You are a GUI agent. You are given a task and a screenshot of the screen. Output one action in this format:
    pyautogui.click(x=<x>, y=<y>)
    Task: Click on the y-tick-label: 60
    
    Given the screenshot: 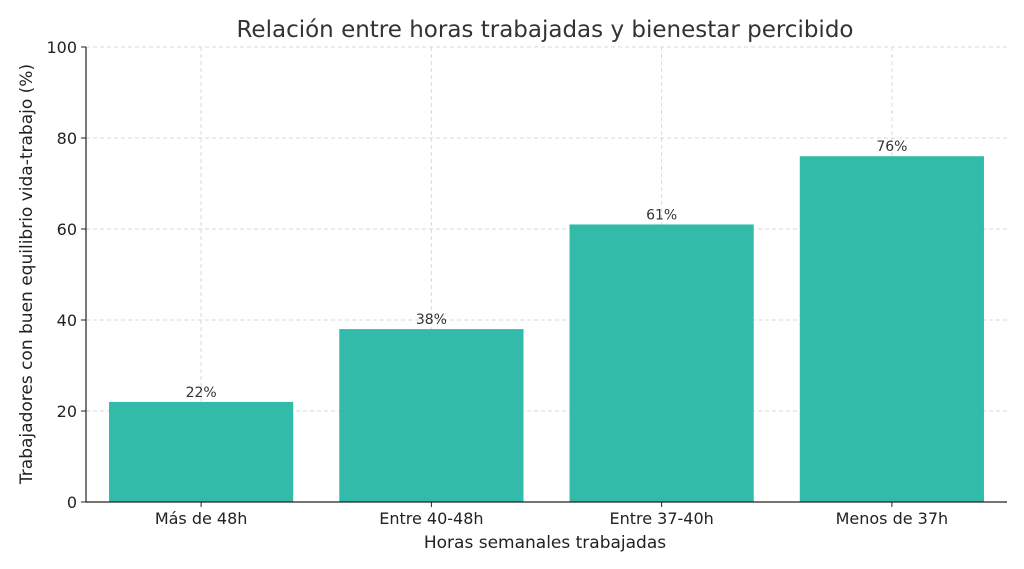 What is the action you would take?
    pyautogui.click(x=67, y=229)
    